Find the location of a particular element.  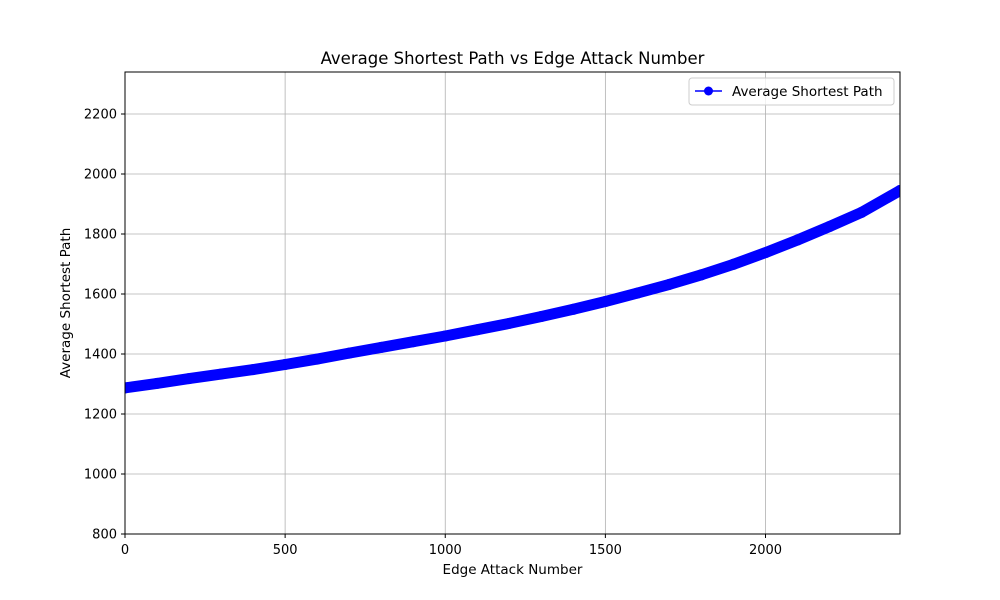

y-tick-label: 1000 is located at coordinates (100, 475).